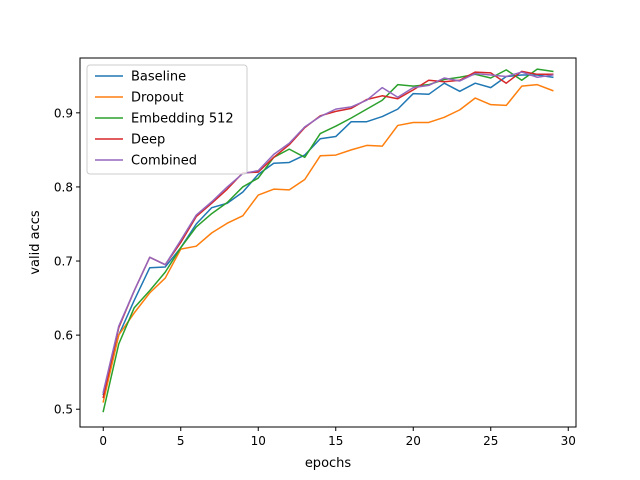 Image resolution: width=640 pixels, height=480 pixels. I want to click on legend: Baseline Dropout Embedding 512 Deep Combined, so click(167, 119).